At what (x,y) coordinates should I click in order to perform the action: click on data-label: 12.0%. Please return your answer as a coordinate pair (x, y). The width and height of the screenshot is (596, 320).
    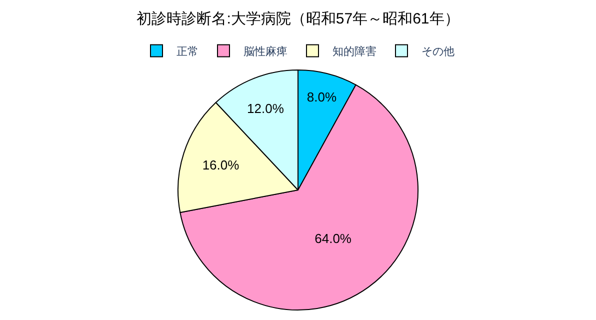
    Looking at the image, I should click on (265, 108).